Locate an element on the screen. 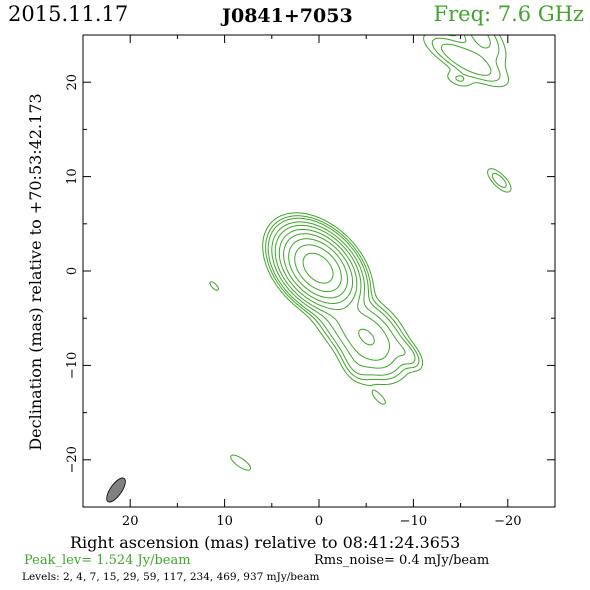 The image size is (590, 590). x-tick-label: 0 is located at coordinates (319, 521).